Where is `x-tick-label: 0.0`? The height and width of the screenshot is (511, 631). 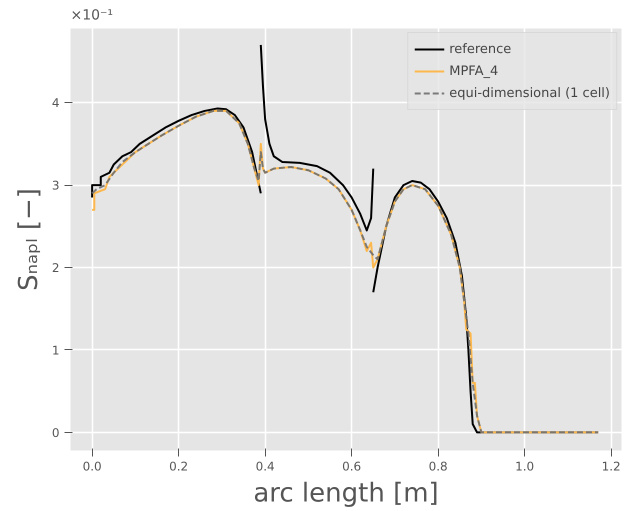 x-tick-label: 0.0 is located at coordinates (92, 467).